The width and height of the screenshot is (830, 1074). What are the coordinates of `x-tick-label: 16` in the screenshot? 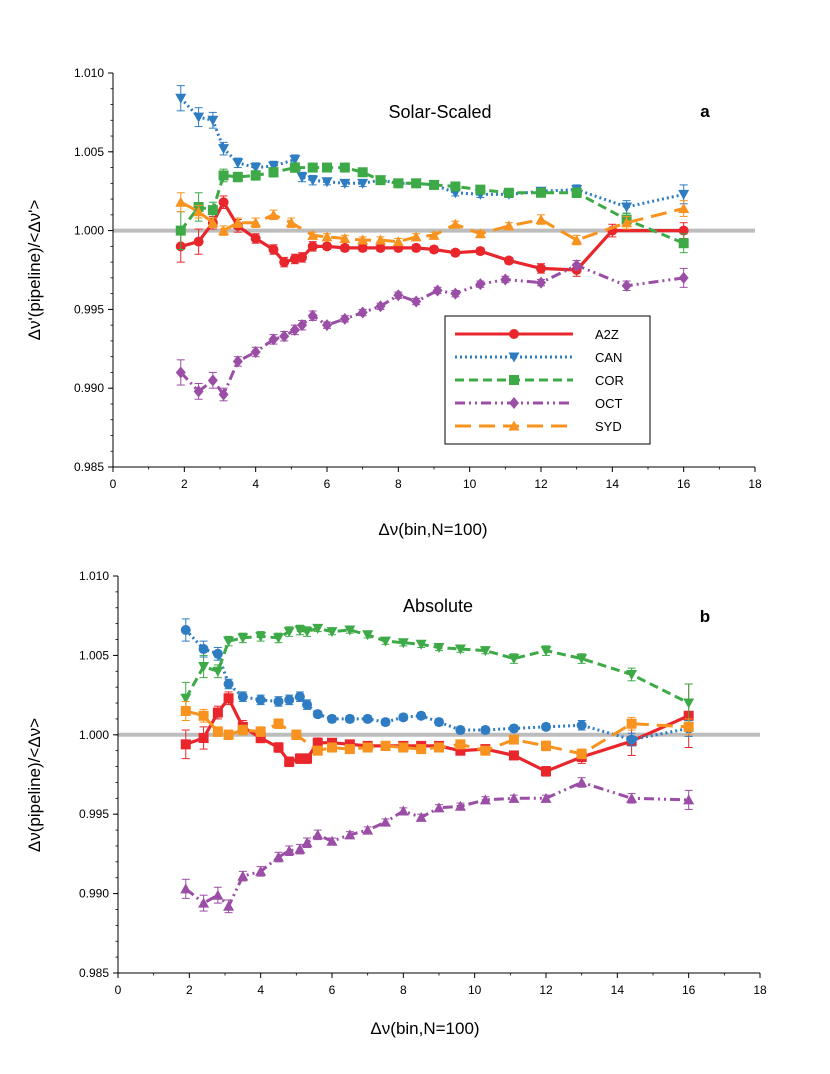 It's located at (684, 484).